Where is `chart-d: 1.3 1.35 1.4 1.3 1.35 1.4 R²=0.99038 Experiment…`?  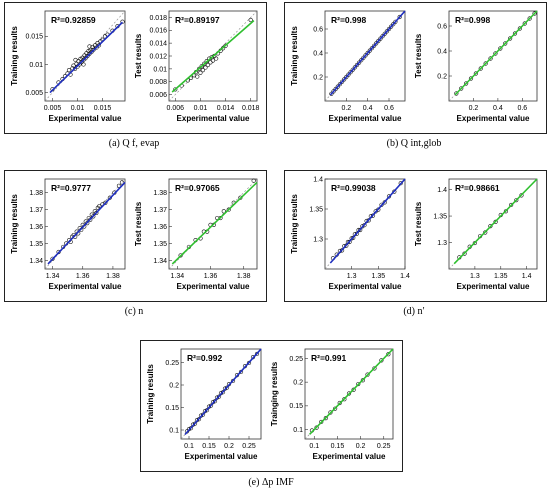 chart-d: 1.3 1.35 1.4 1.3 1.35 1.4 R²=0.99038 Experiment… is located at coordinates (414, 233).